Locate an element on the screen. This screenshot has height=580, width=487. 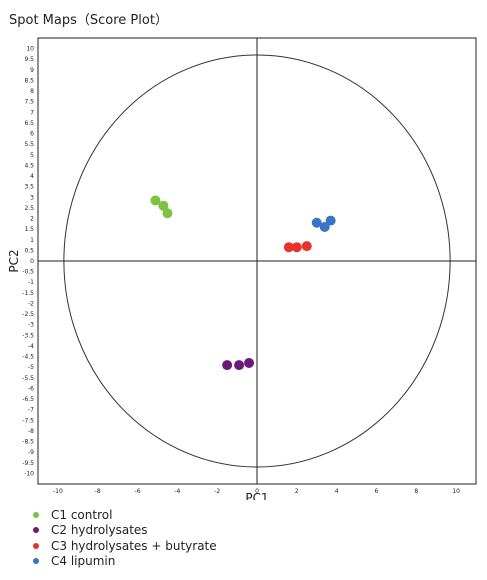
x-tick-label: -2 is located at coordinates (217, 491).